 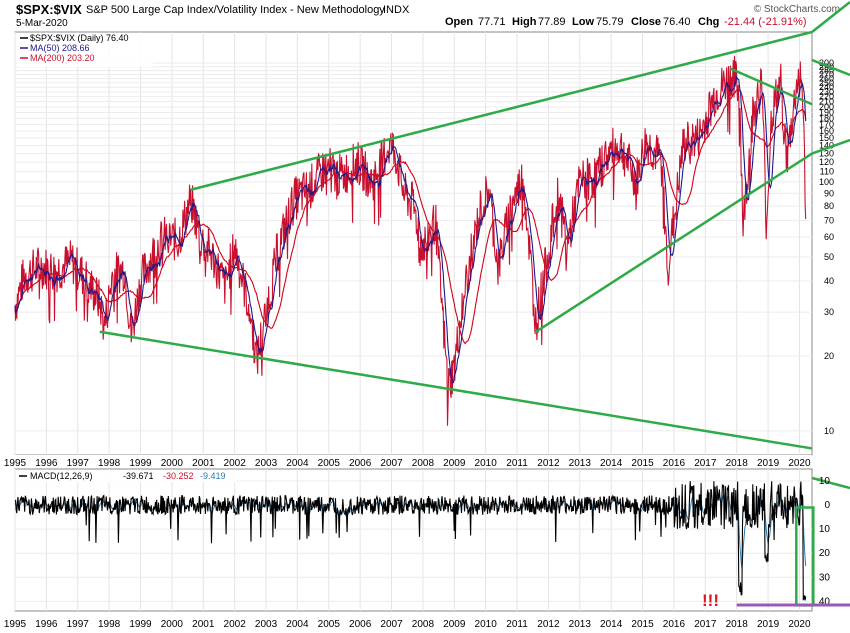 I want to click on price-tick-label: 130, so click(x=826, y=154).